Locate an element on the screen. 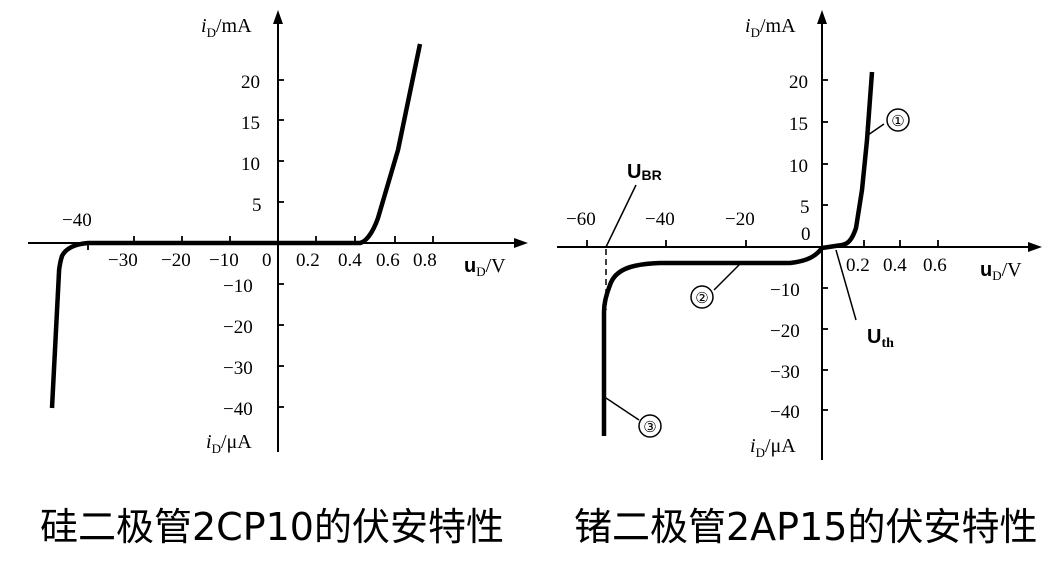  ge-y-tick-label: 5 is located at coordinates (805, 207).